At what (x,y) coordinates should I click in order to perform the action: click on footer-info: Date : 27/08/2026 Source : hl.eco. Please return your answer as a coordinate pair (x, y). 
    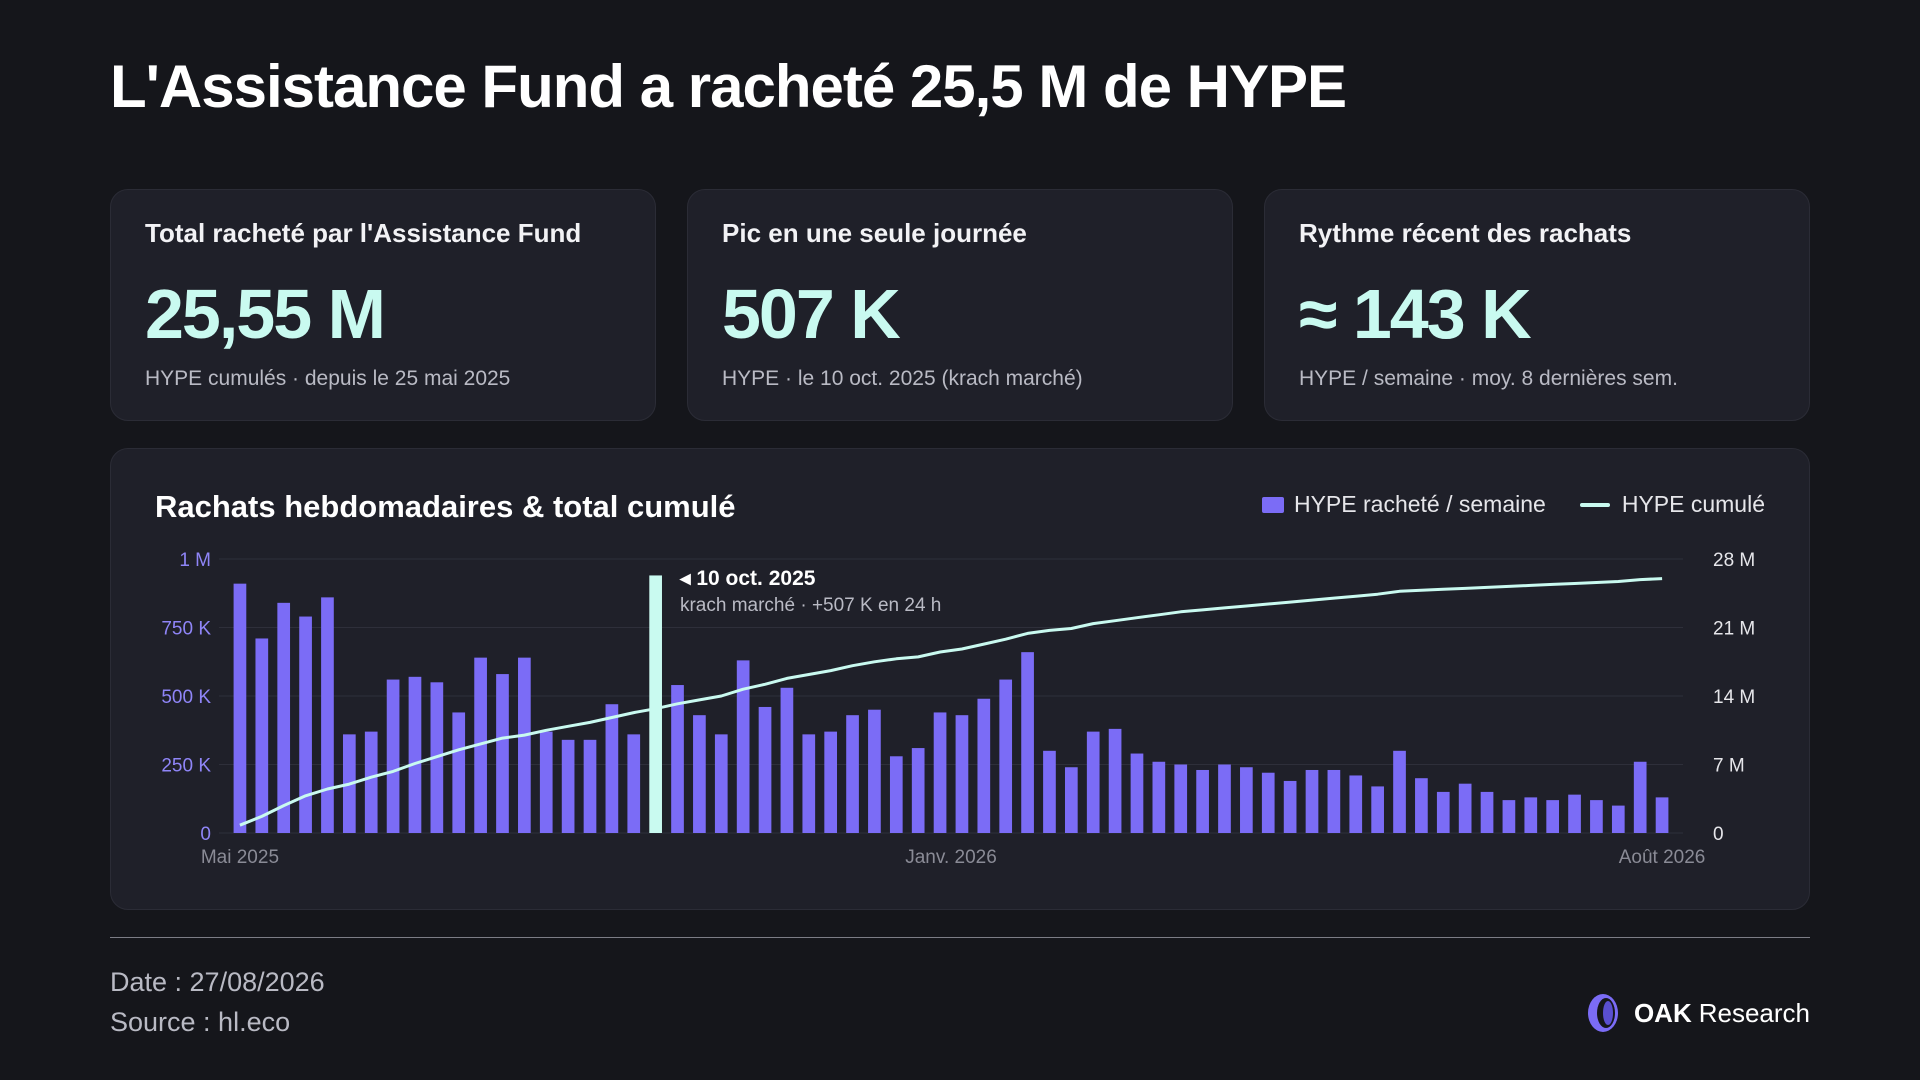
    Looking at the image, I should click on (217, 1002).